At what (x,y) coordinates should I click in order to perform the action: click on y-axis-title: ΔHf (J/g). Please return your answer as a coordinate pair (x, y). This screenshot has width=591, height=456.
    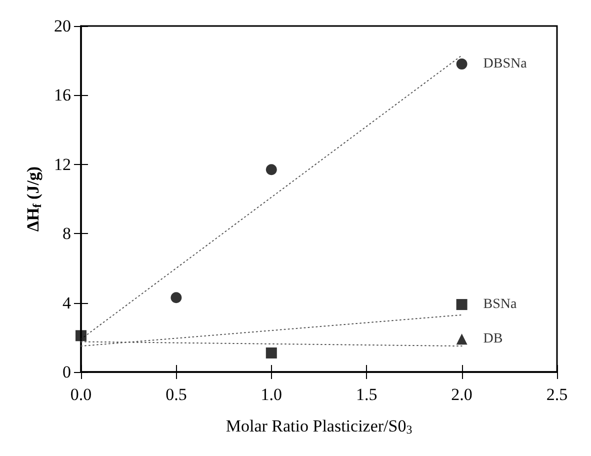
    Looking at the image, I should click on (34, 199).